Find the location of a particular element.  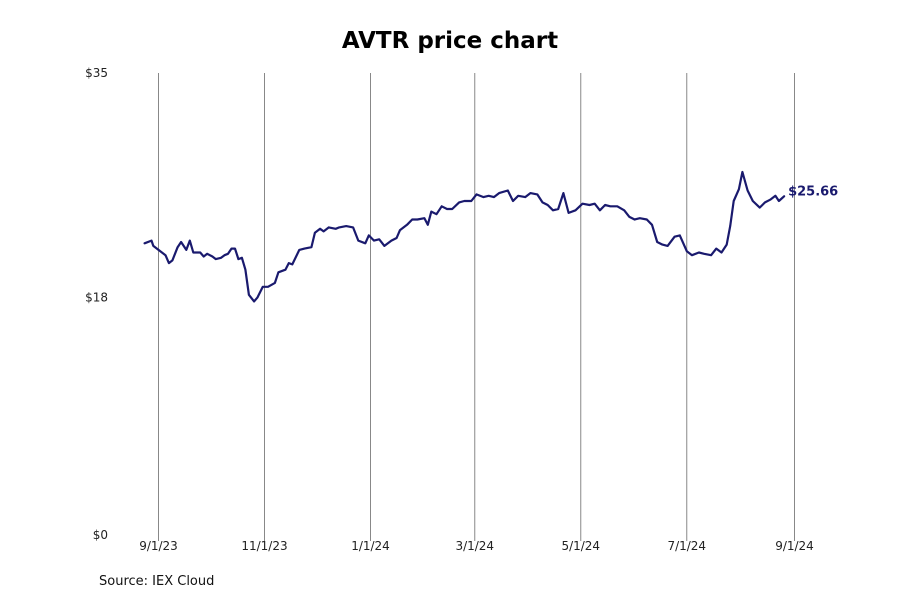

source-note: Source: IEX Cloud is located at coordinates (157, 581).